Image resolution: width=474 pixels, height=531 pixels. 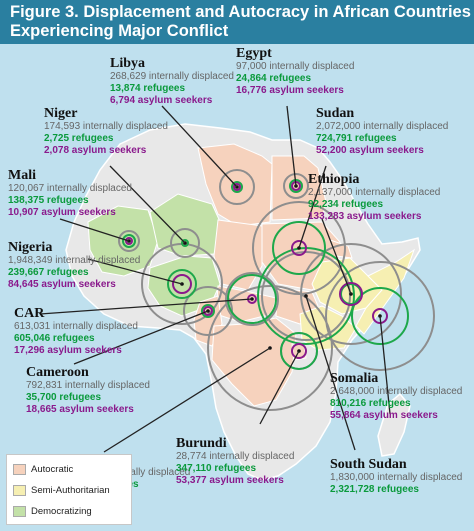 What do you see at coordinates (62, 284) in the screenshot?
I see `asylum-count: 84,645 asylum seekers` at bounding box center [62, 284].